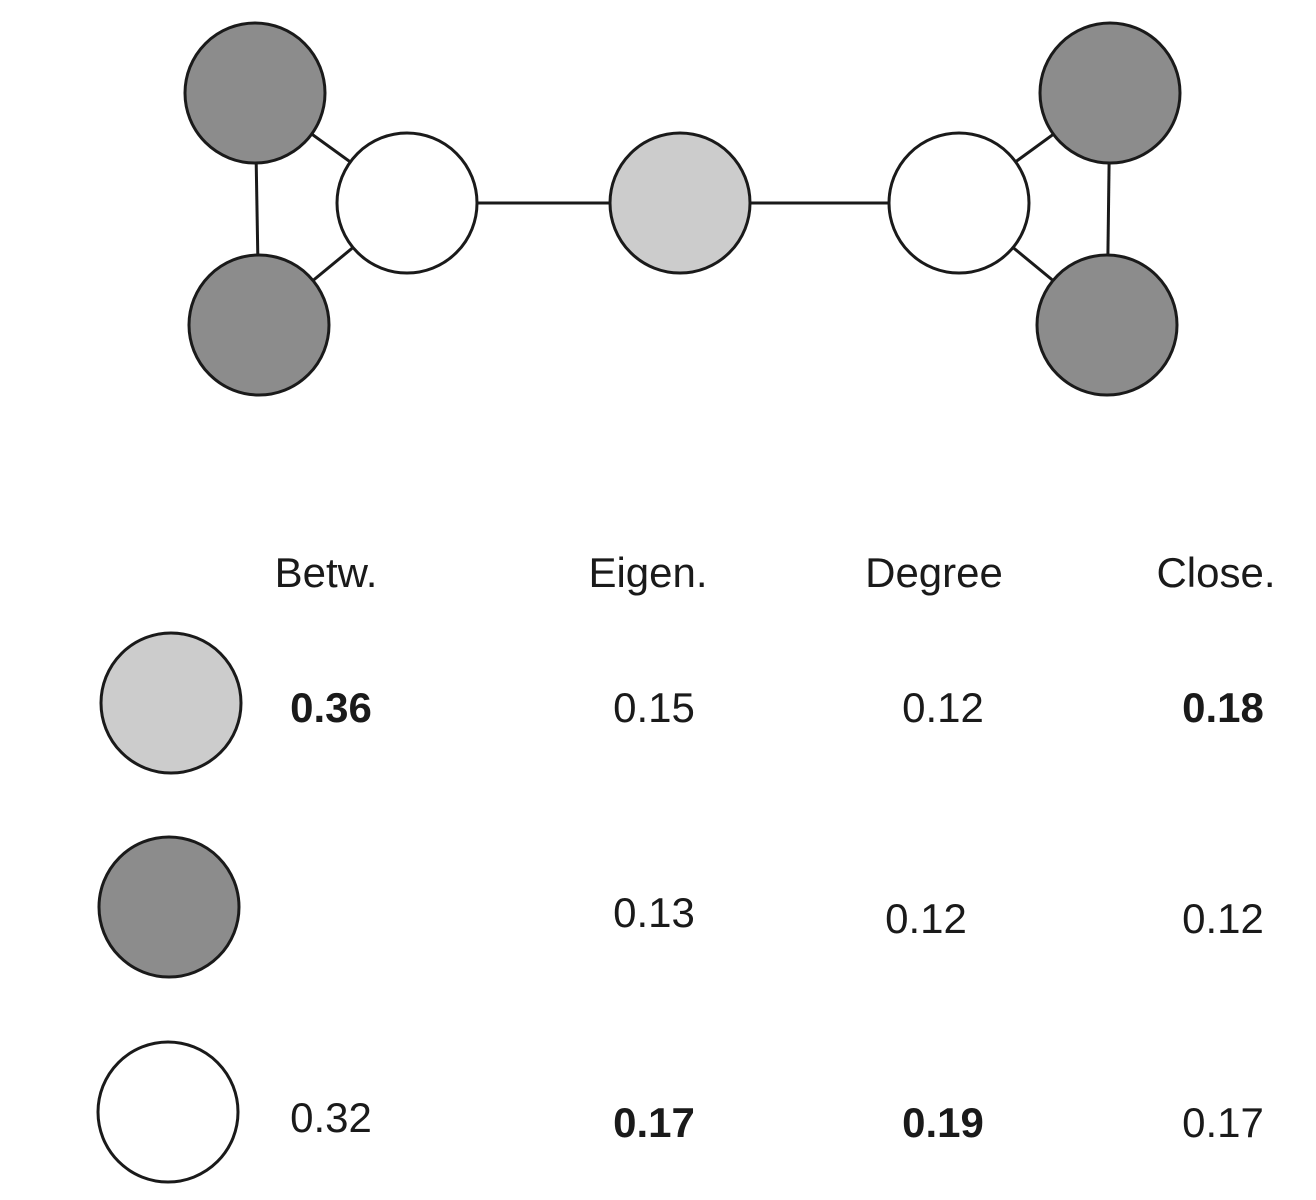 The height and width of the screenshot is (1200, 1316). What do you see at coordinates (326, 572) in the screenshot?
I see `header-betweenness: Betw.` at bounding box center [326, 572].